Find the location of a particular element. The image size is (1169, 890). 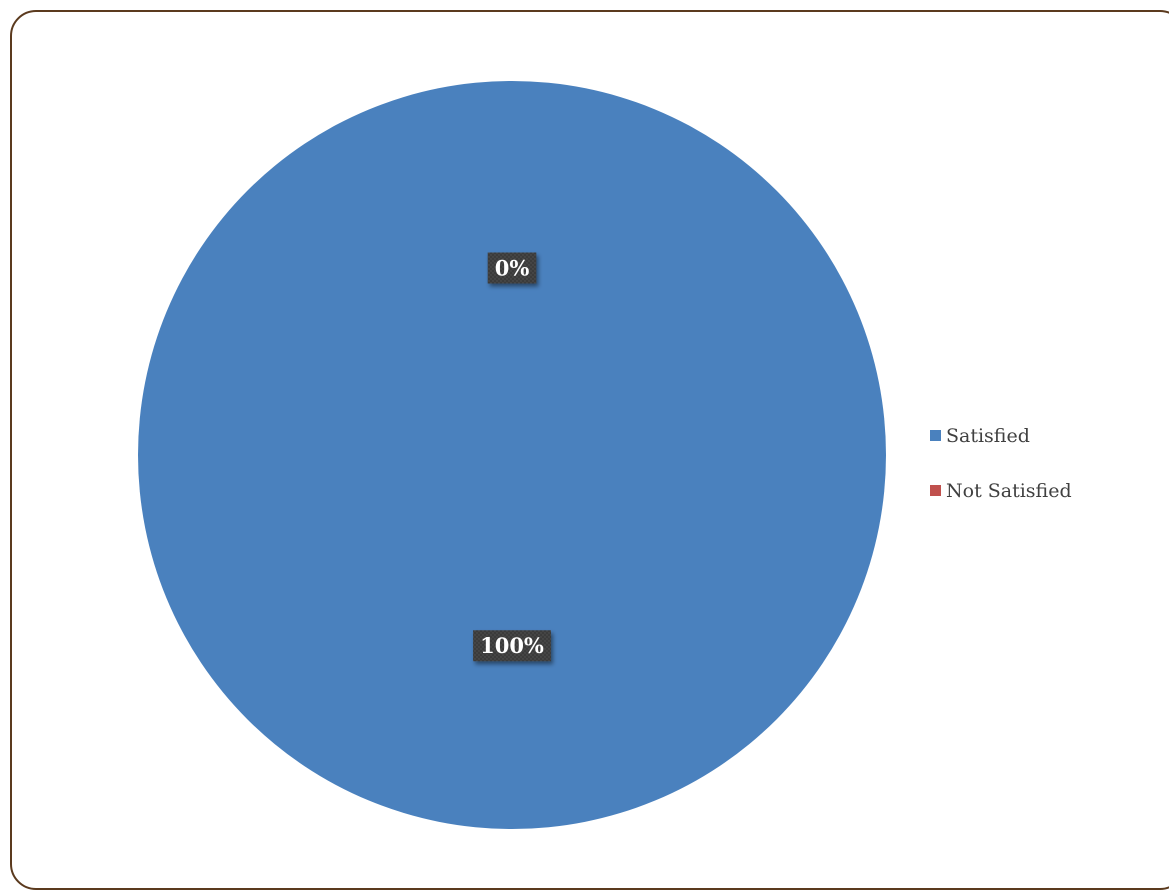

data-label-text-not-satisfied: 0% is located at coordinates (512, 268).